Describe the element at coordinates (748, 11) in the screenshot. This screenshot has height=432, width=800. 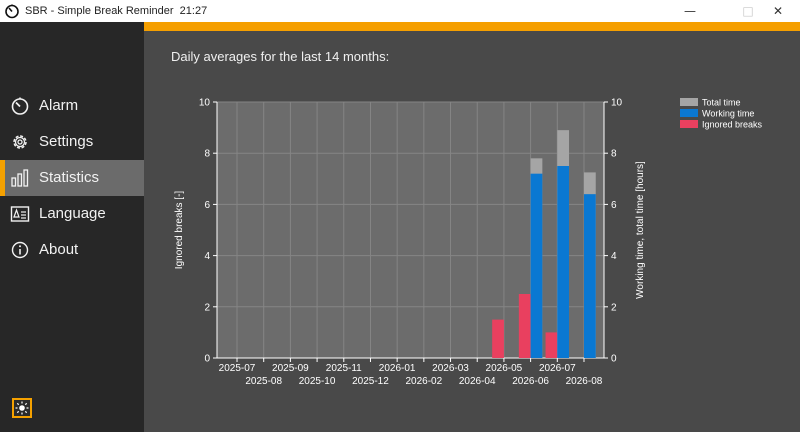
I see `maximize-button: □` at that location.